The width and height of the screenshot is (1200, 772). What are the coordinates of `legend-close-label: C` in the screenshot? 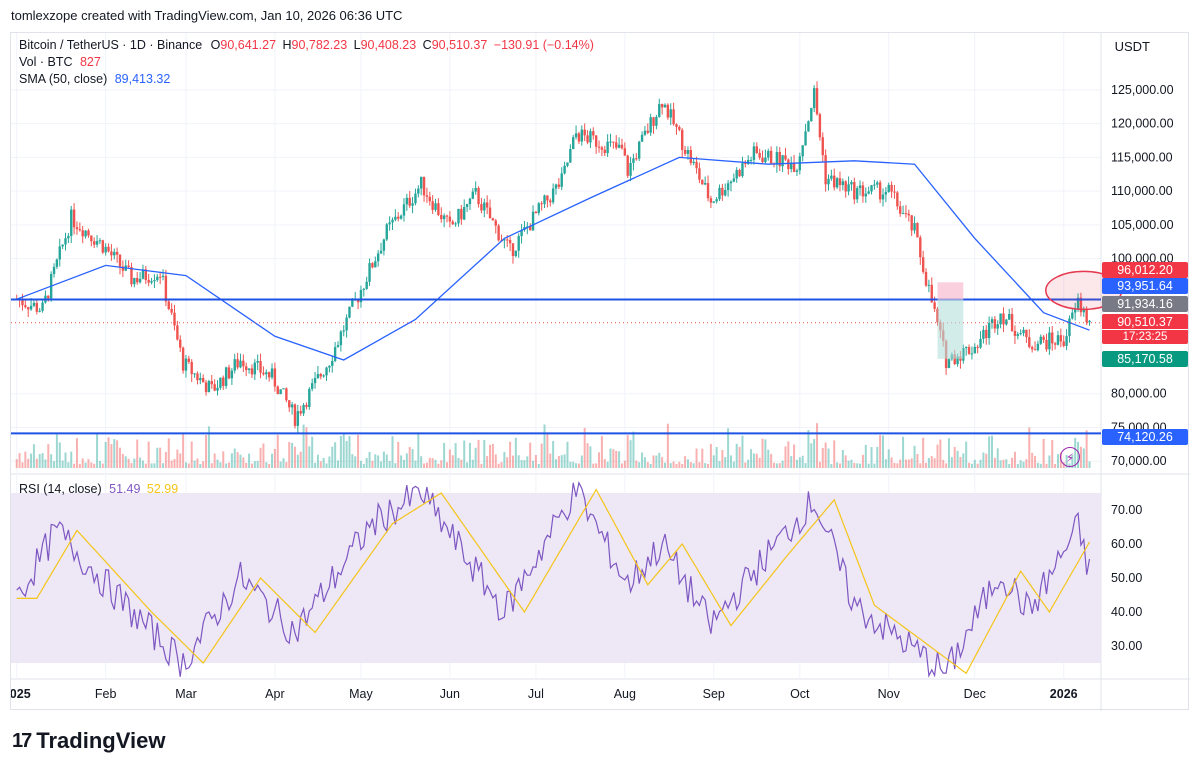 It's located at (427, 45).